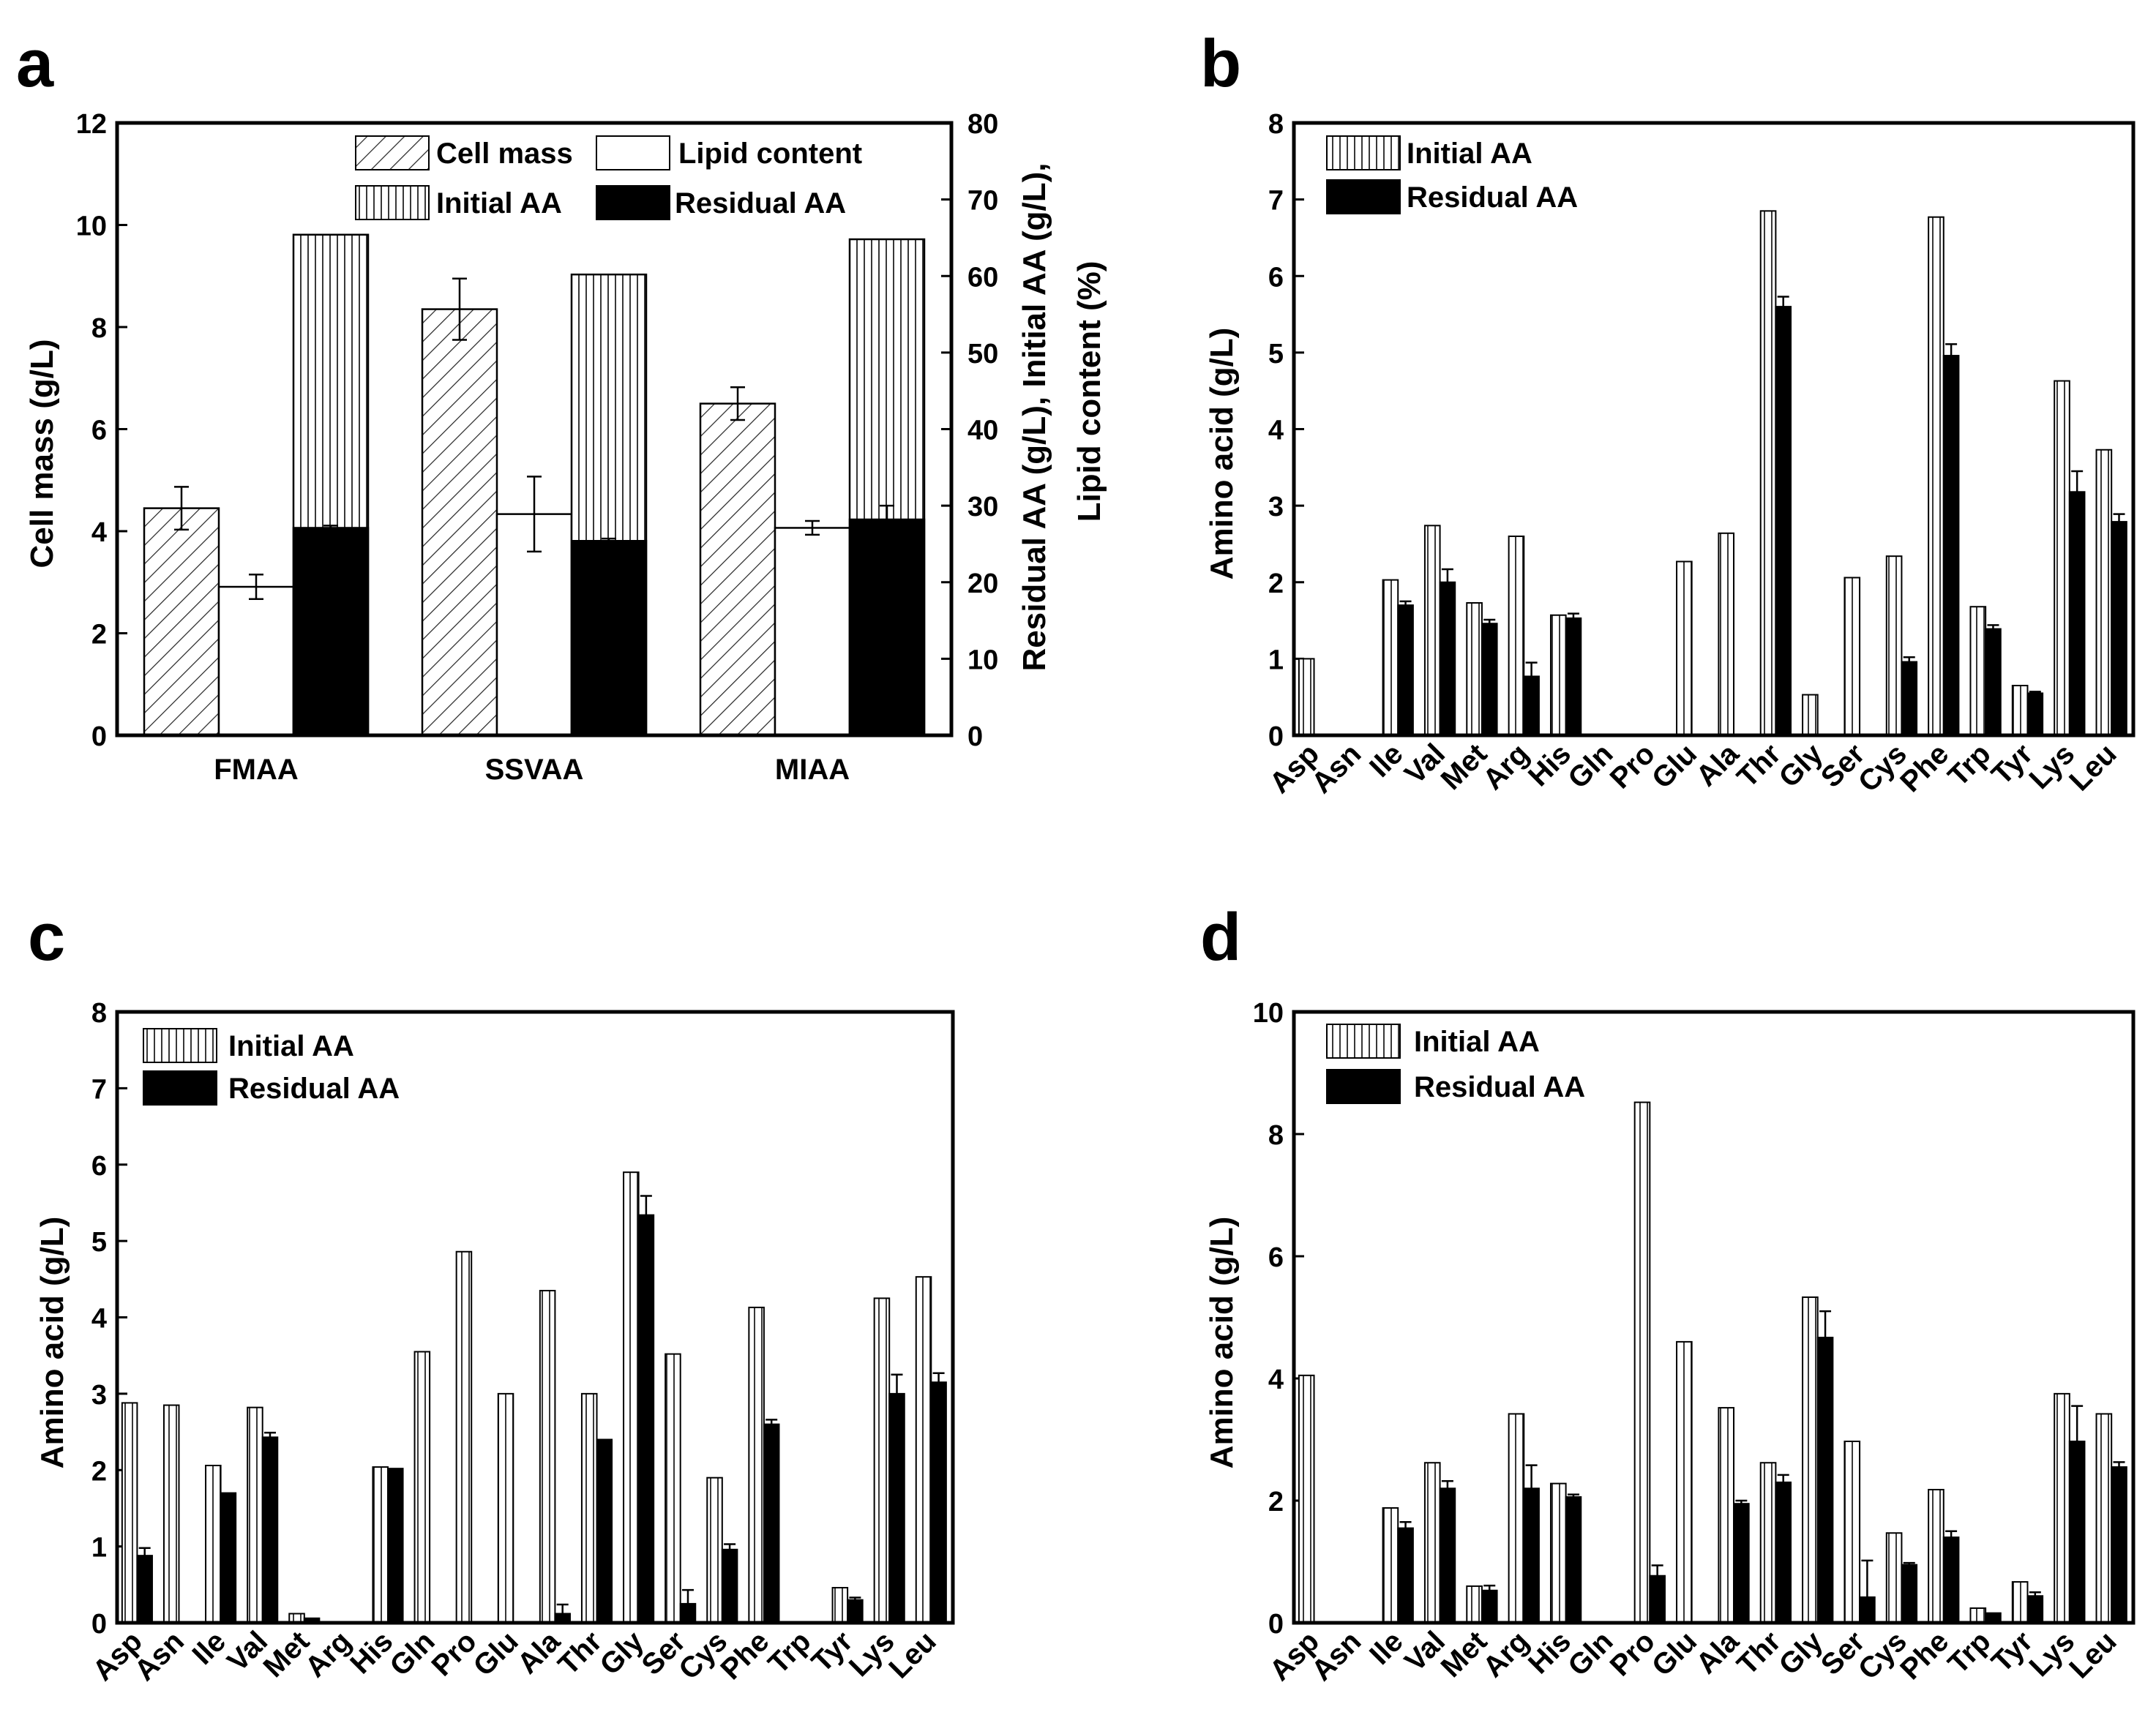  What do you see at coordinates (171, 1514) in the screenshot?
I see `bar-initial-aa-asn` at bounding box center [171, 1514].